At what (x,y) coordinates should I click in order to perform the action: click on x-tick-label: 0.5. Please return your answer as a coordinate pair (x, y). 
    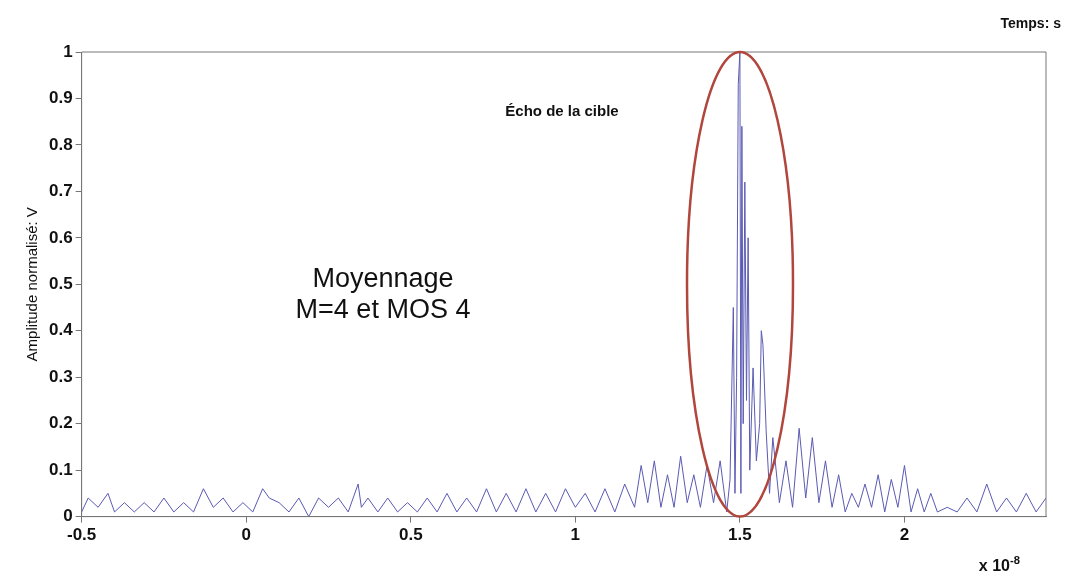
    Looking at the image, I should click on (410, 535).